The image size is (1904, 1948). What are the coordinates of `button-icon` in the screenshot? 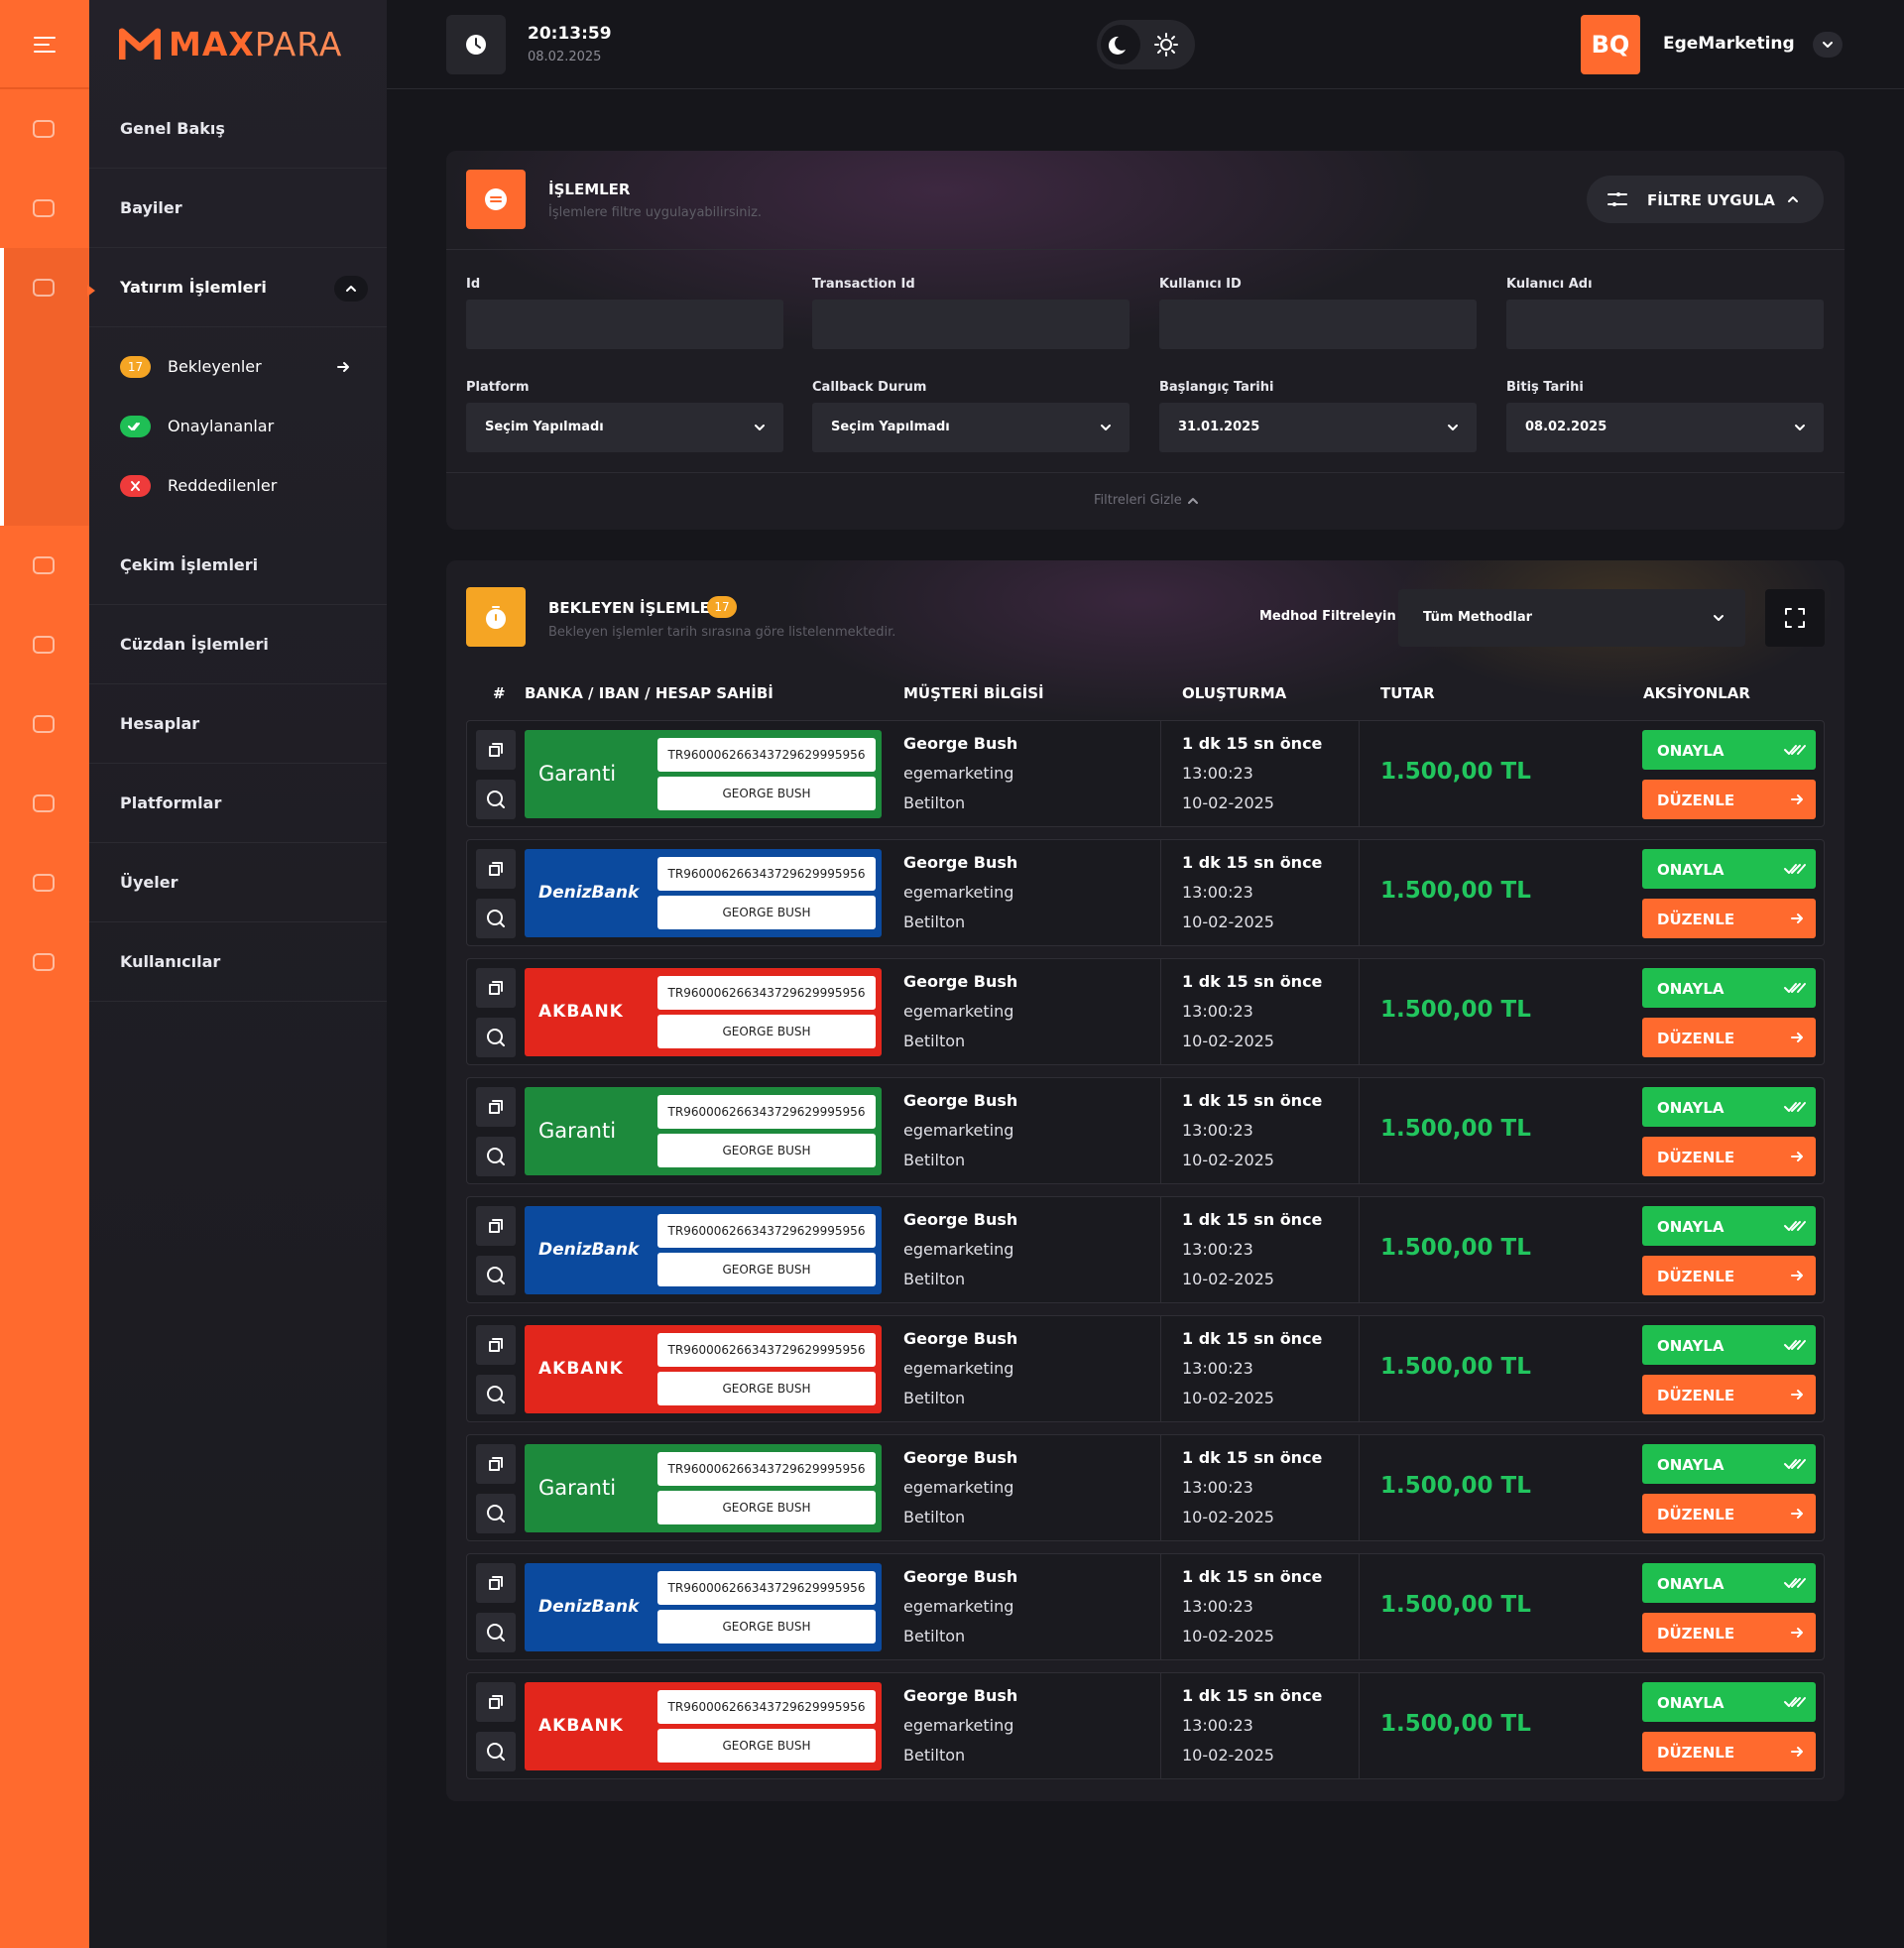 It's located at (1795, 1702).